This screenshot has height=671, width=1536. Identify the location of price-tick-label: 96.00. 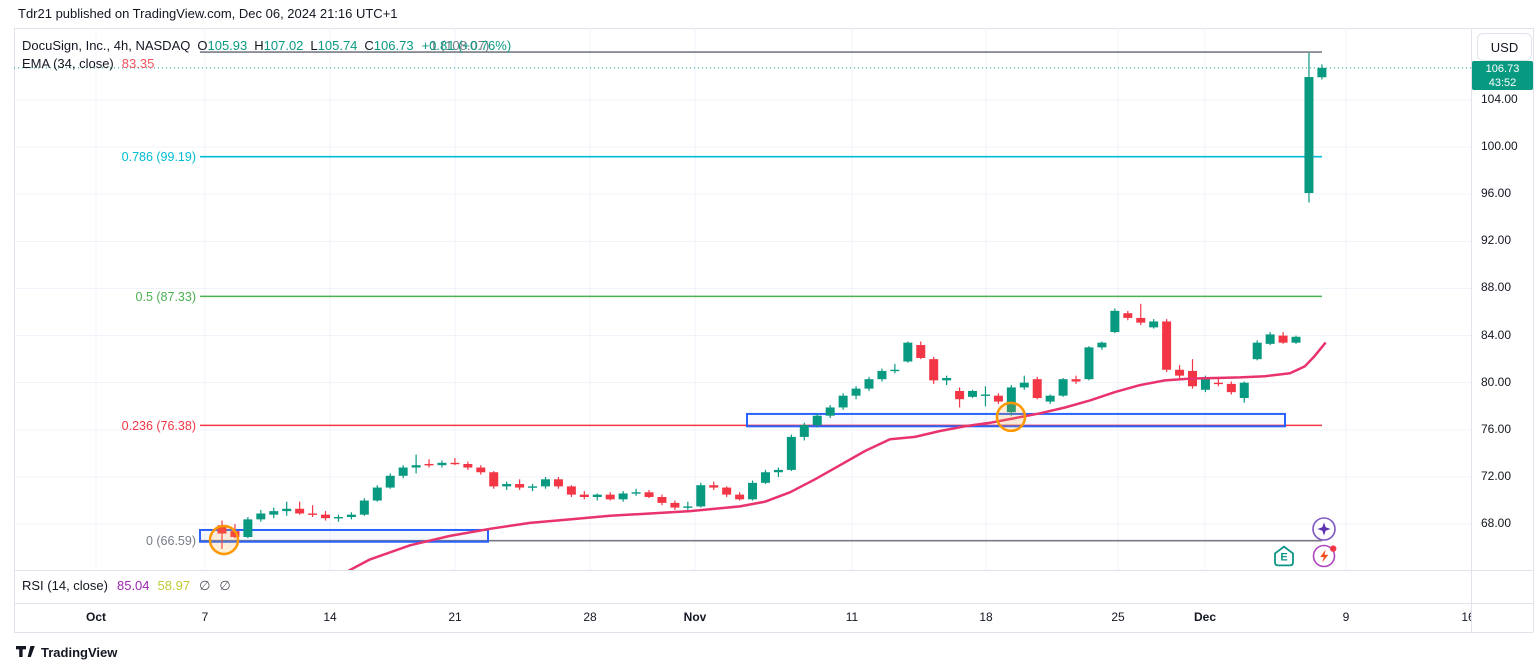
(1496, 193).